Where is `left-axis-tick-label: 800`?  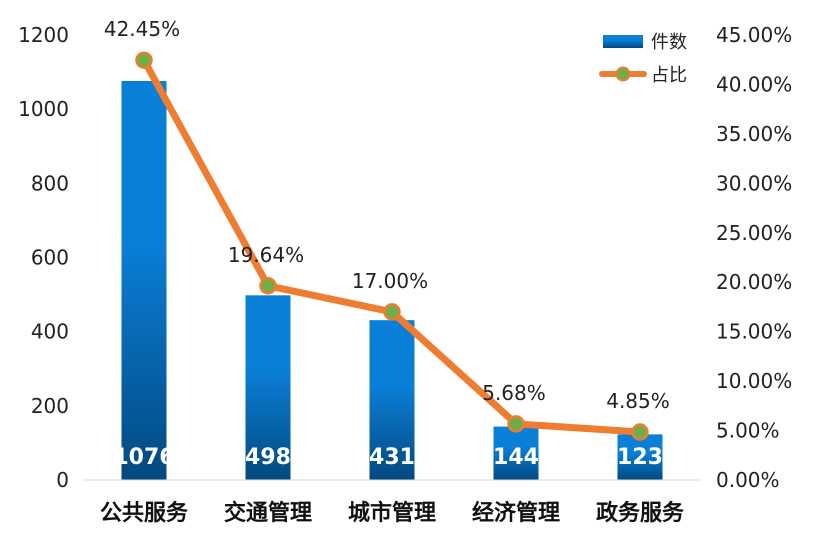 left-axis-tick-label: 800 is located at coordinates (50, 183).